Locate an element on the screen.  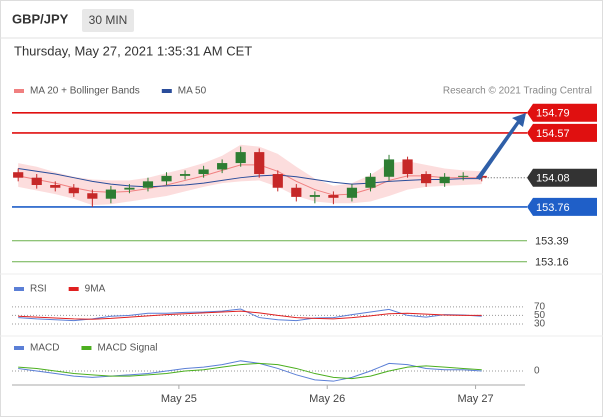
last-price-label: 154.08 is located at coordinates (553, 179).